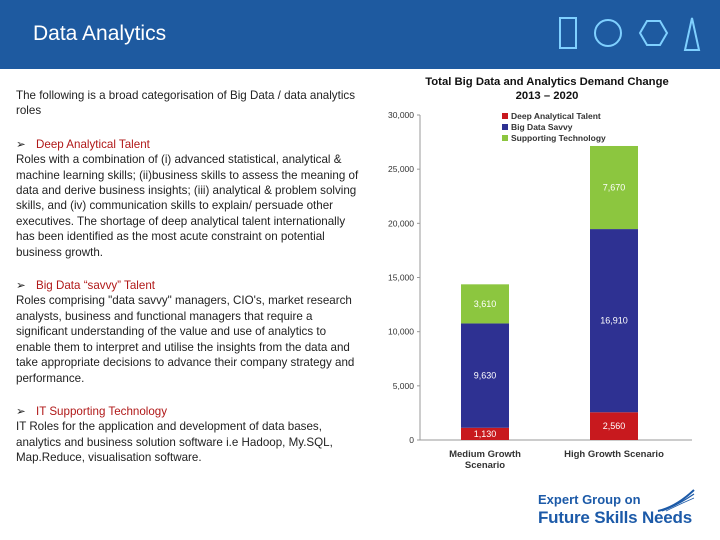 The height and width of the screenshot is (540, 720). I want to click on logo-line2: Future Skills Needs, so click(615, 517).